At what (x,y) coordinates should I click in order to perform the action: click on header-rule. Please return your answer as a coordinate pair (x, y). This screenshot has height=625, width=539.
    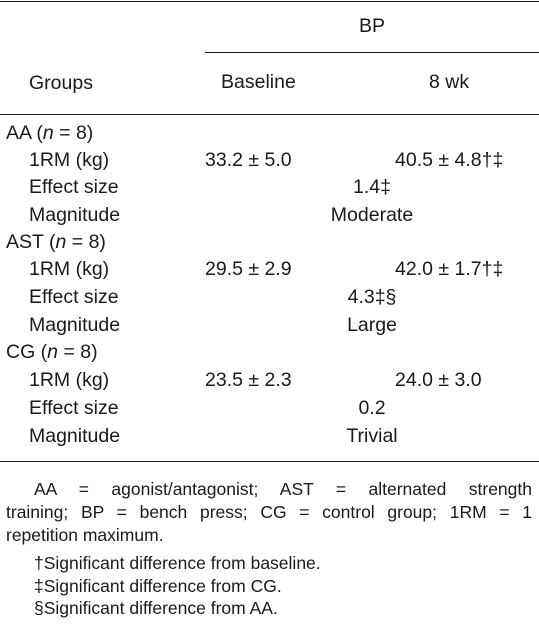
    Looking at the image, I should click on (269, 114).